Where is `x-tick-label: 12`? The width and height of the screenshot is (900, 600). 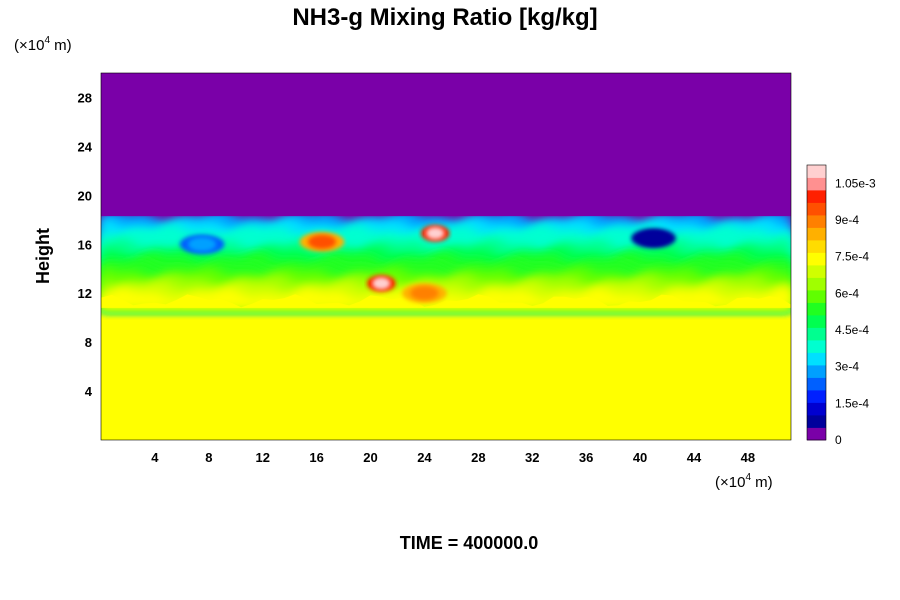 x-tick-label: 12 is located at coordinates (262, 457).